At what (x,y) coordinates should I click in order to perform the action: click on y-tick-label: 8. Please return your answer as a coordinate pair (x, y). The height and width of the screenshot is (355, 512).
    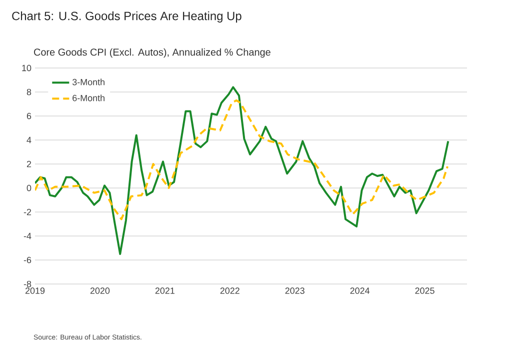
    Looking at the image, I should click on (29, 92).